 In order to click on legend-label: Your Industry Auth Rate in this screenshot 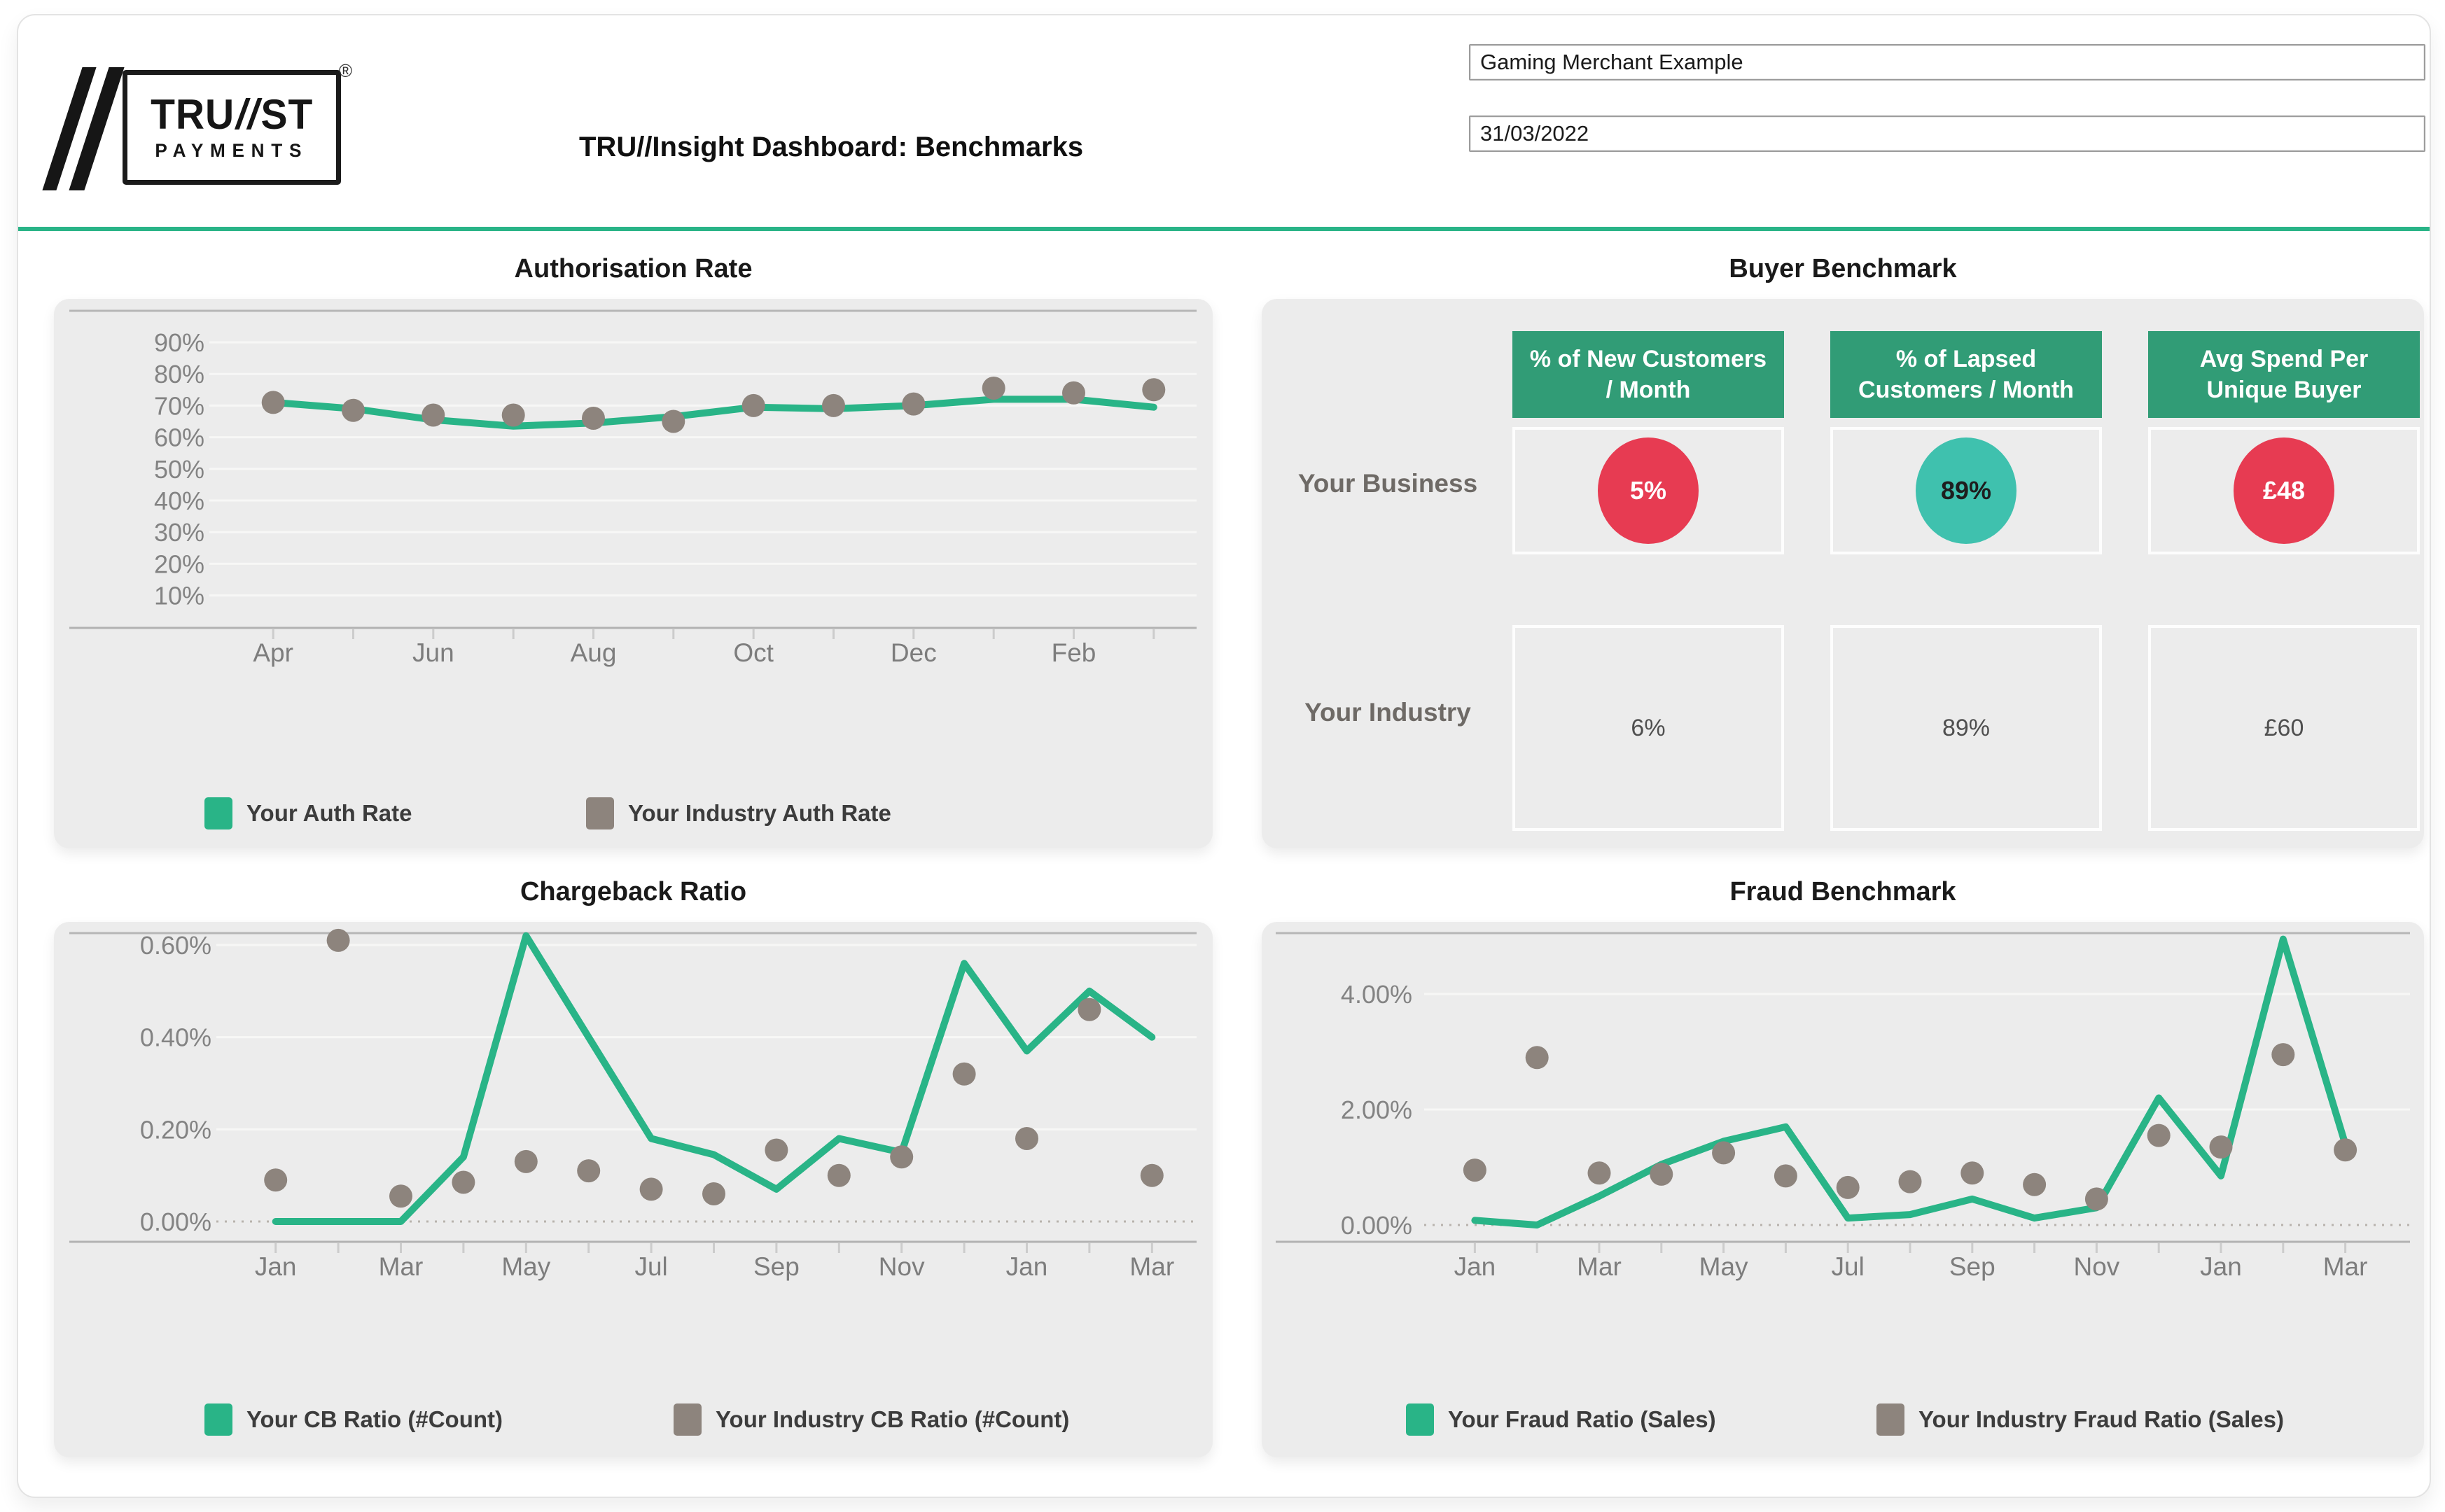, I will do `click(759, 813)`.